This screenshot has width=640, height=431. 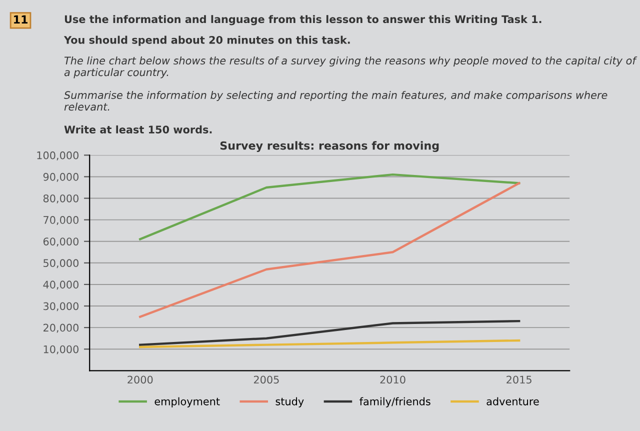 I want to click on text: Summarise the information by selecting and reporting the main features, and make comparisons where relevant., so click(x=336, y=100).